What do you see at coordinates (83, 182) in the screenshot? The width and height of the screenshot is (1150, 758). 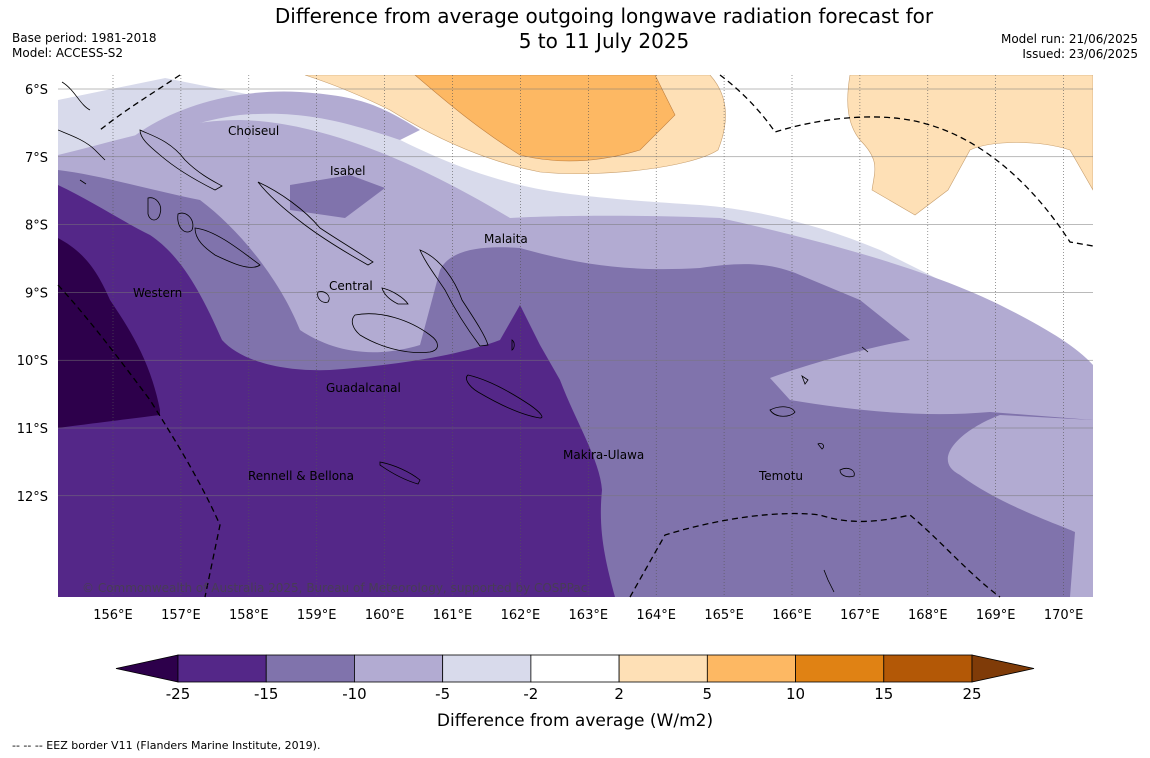 I see `island-shortland` at bounding box center [83, 182].